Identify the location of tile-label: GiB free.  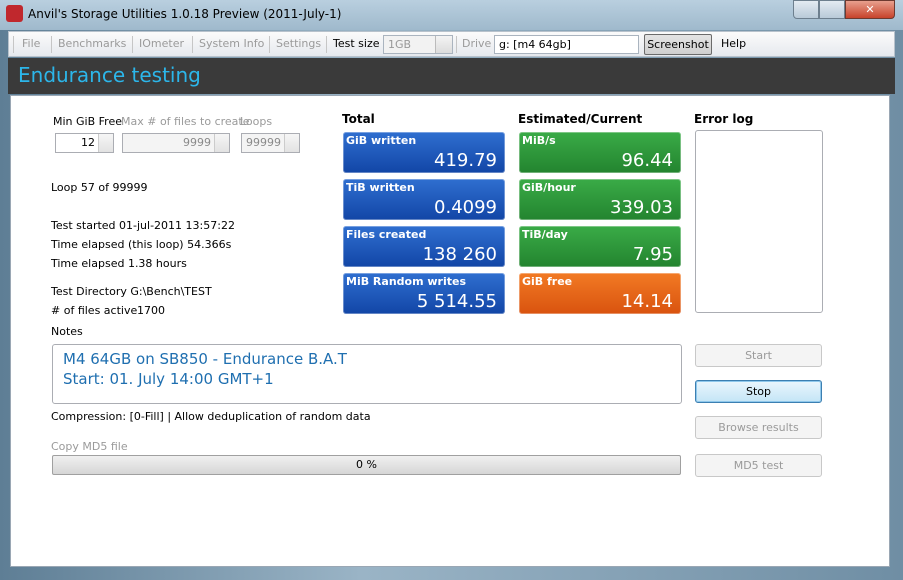
(547, 281).